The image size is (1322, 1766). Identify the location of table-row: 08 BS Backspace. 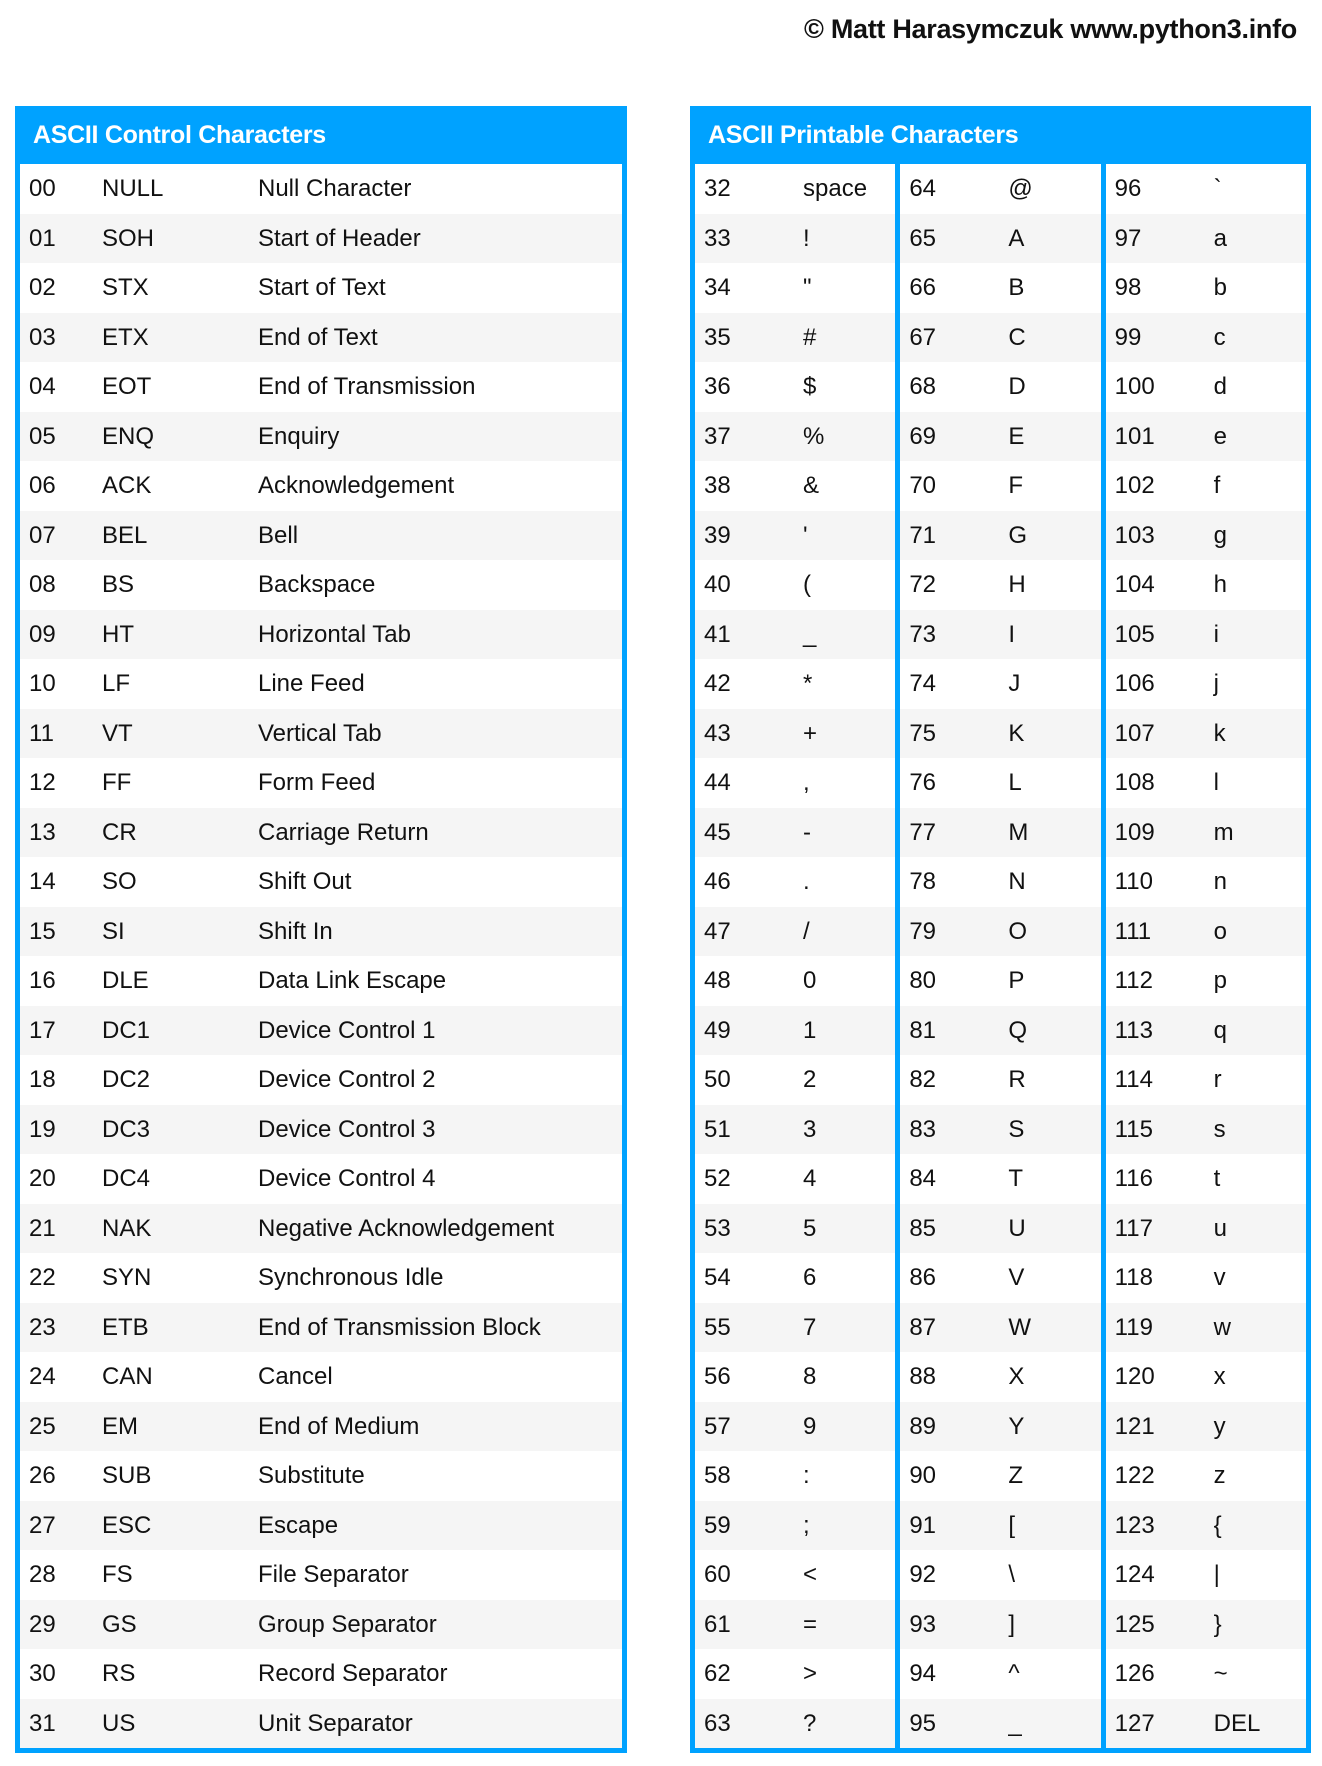
(321, 585).